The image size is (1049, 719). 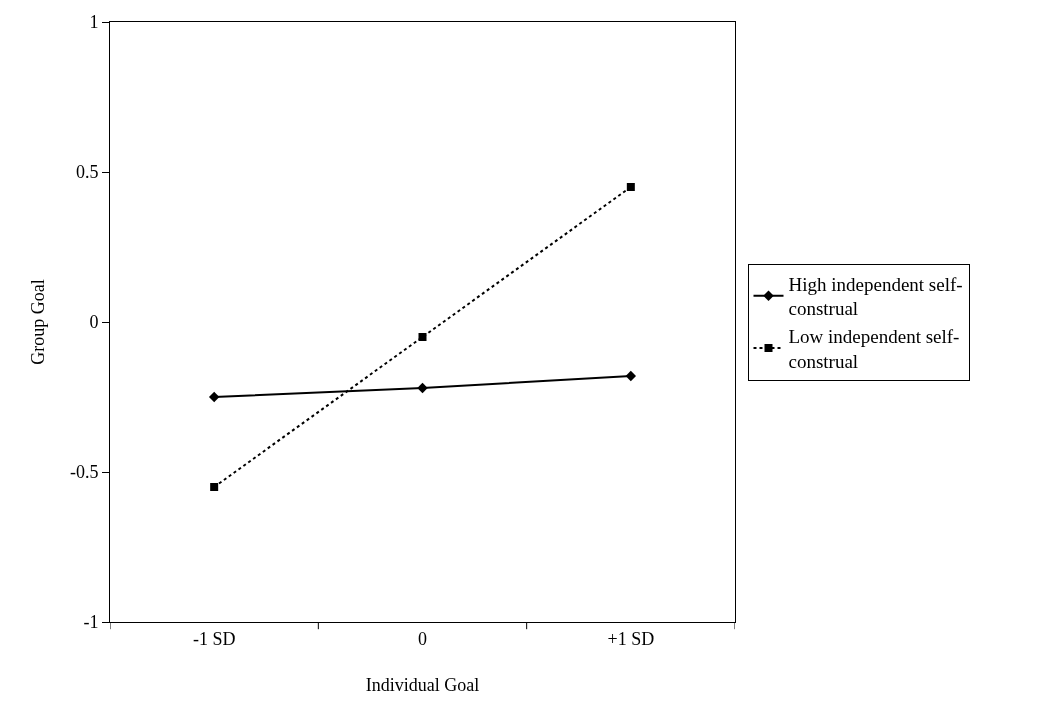 What do you see at coordinates (91, 622) in the screenshot?
I see `y-tick-label: -1` at bounding box center [91, 622].